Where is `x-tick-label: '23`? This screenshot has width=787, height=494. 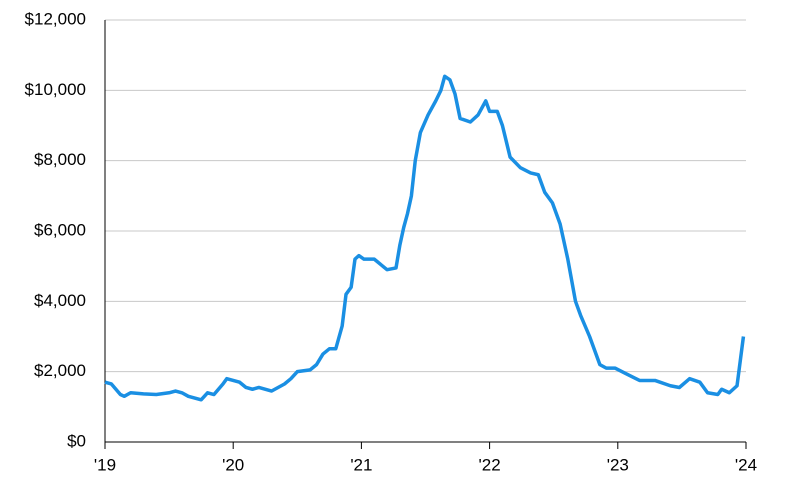 x-tick-label: '23 is located at coordinates (618, 464).